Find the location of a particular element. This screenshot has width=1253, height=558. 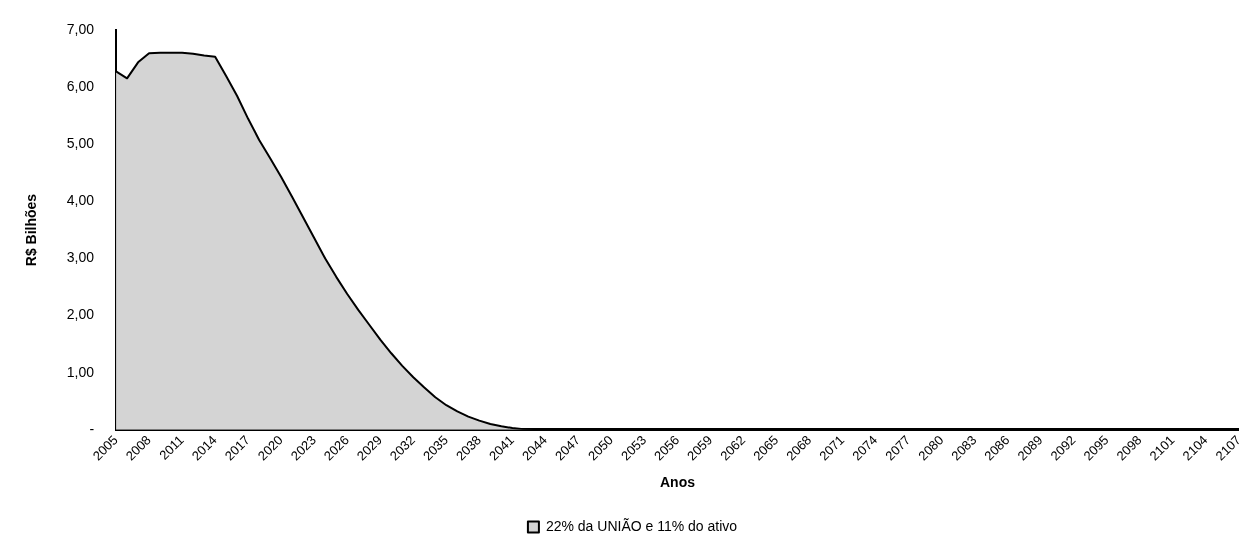

y-tick-label: 7,00 is located at coordinates (80, 29).